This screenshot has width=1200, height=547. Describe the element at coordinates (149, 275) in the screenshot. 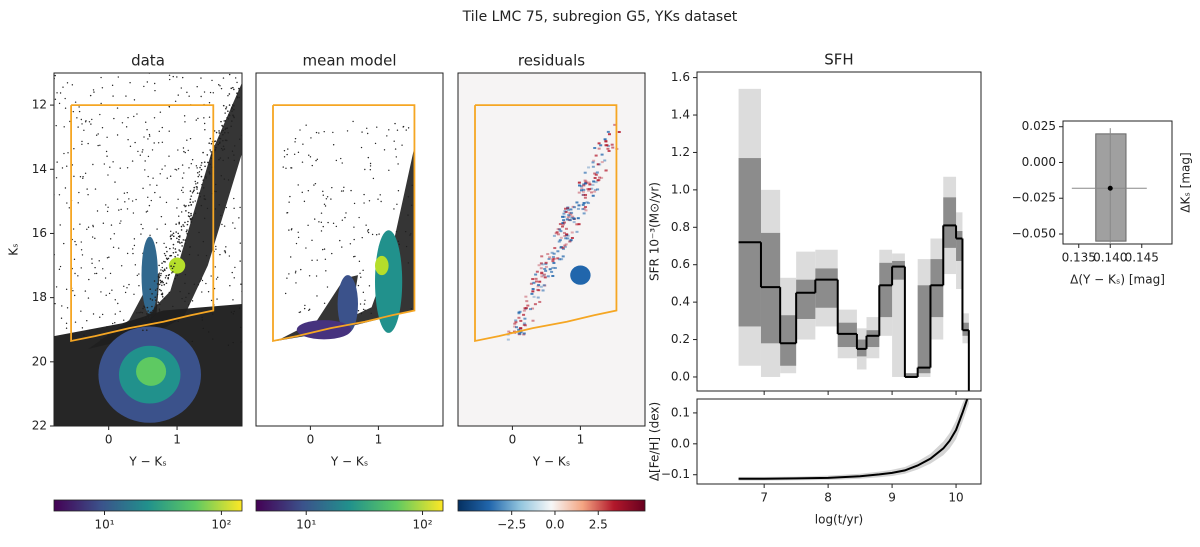

I see `density-blob` at that location.